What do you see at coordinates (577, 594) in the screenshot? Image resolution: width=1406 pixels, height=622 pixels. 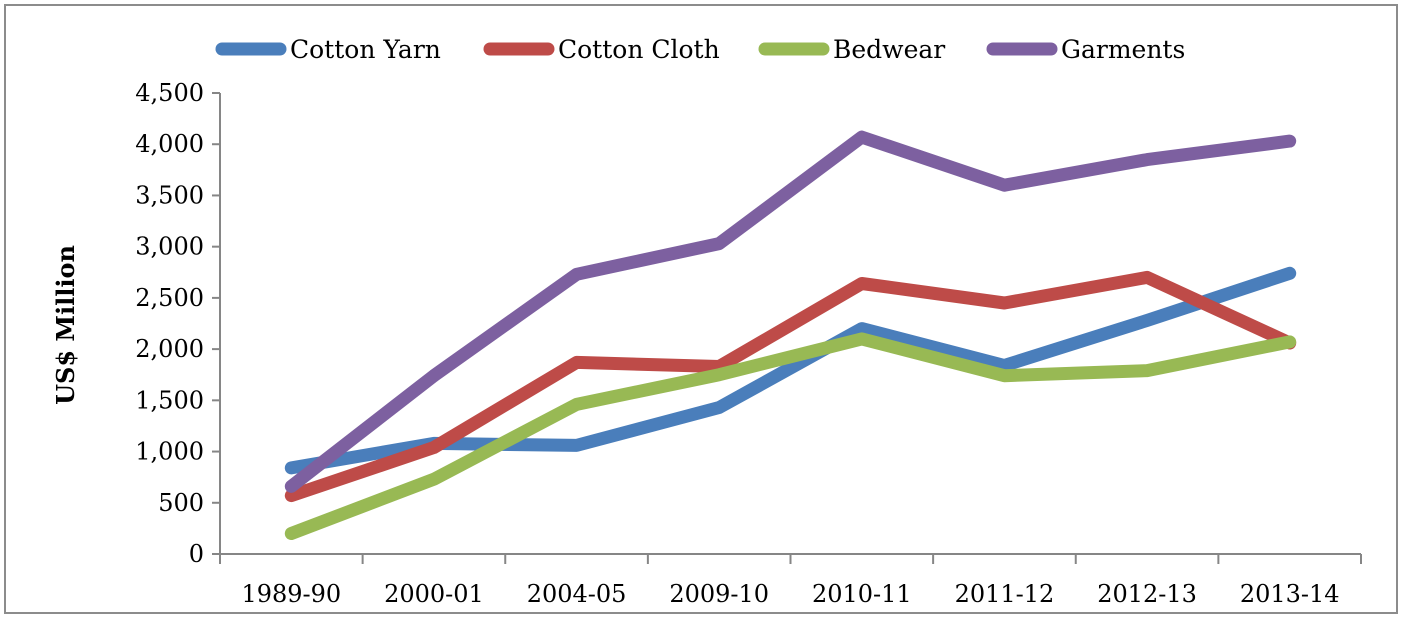 I see `x-tick-label: 2004-05` at bounding box center [577, 594].